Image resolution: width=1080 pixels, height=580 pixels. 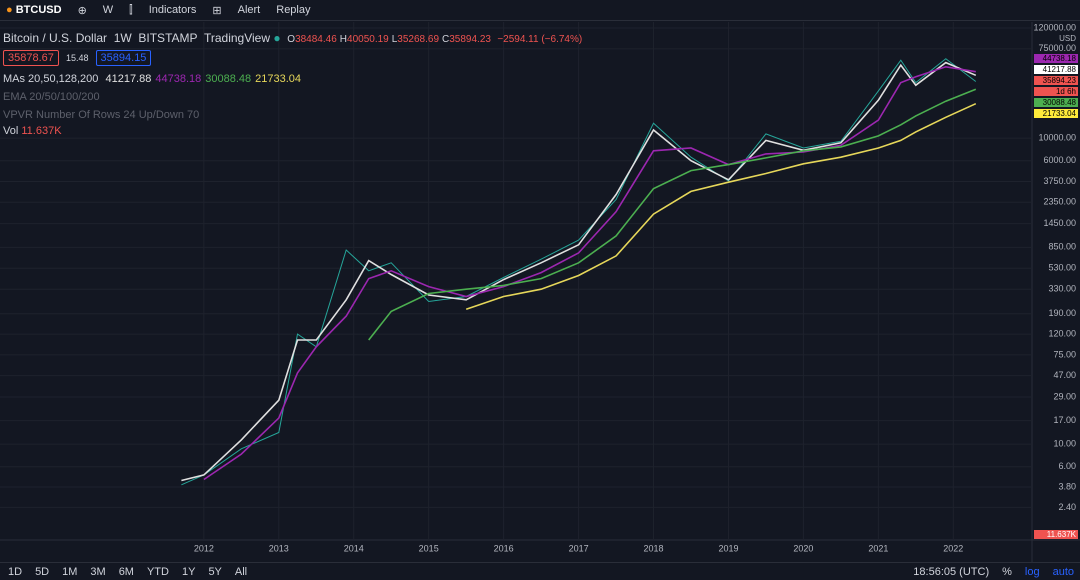 I want to click on legend-source: TradingView, so click(x=237, y=38).